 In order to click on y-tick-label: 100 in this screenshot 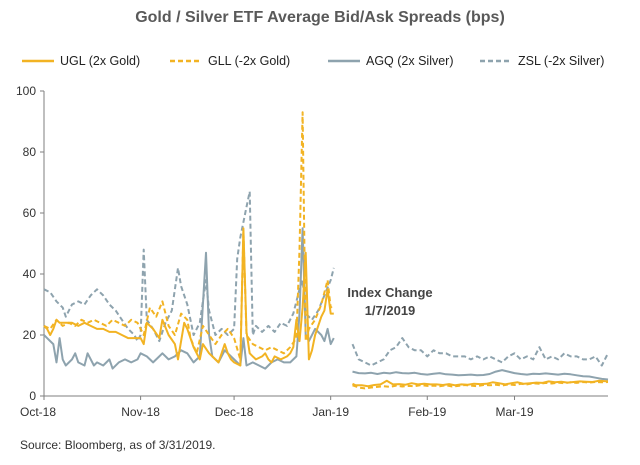, I will do `click(26, 91)`.